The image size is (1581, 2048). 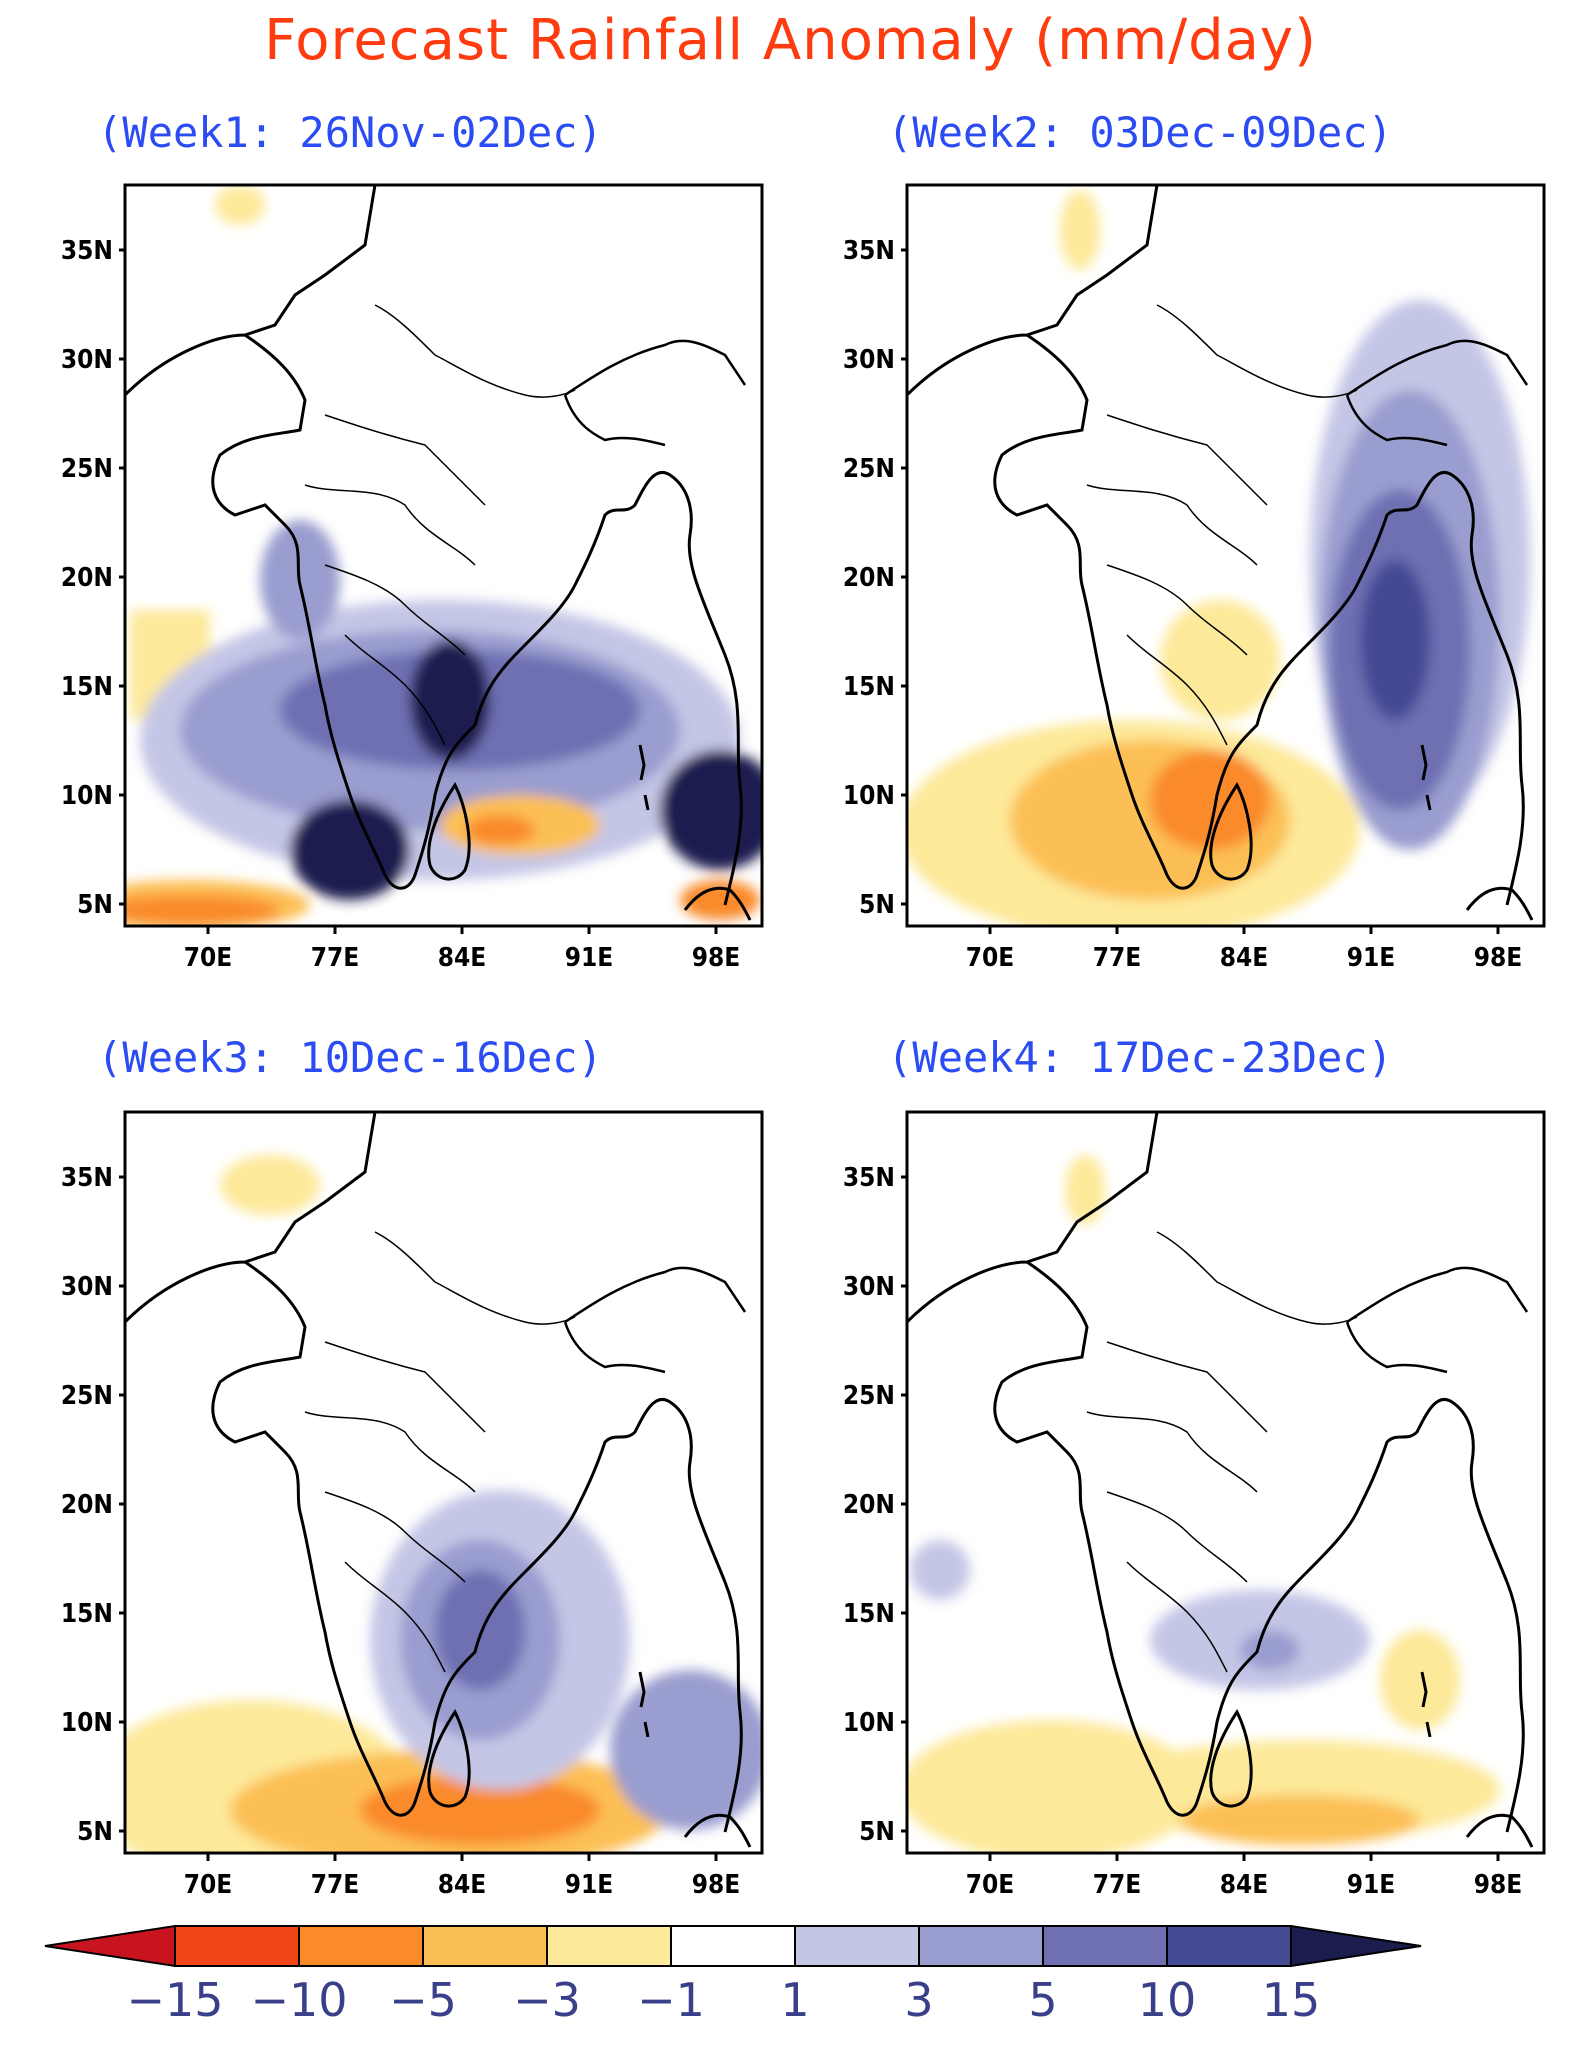 I want to click on colorbar-tick-label: 10, so click(x=1167, y=2000).